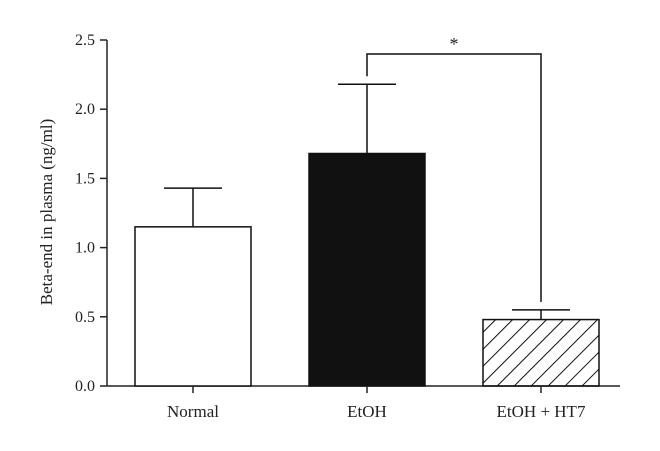 The width and height of the screenshot is (660, 451). What do you see at coordinates (46, 212) in the screenshot?
I see `y-axis-title: Beta-end in plasma (ng/ml)` at bounding box center [46, 212].